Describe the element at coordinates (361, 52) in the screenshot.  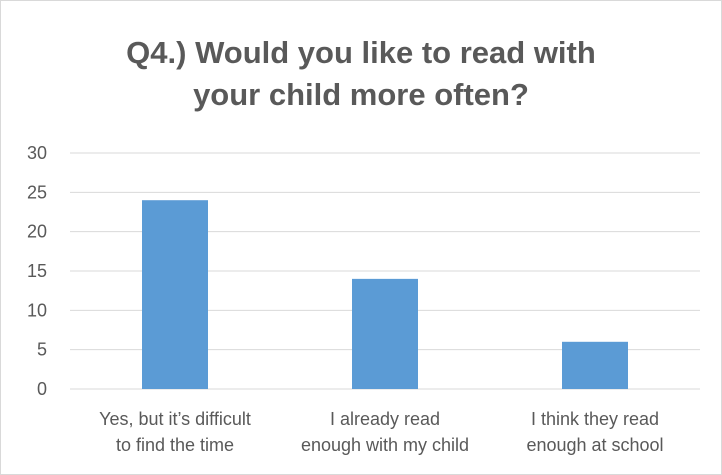
I see `chart-title-line-1: Q4.) Would you like to read with` at that location.